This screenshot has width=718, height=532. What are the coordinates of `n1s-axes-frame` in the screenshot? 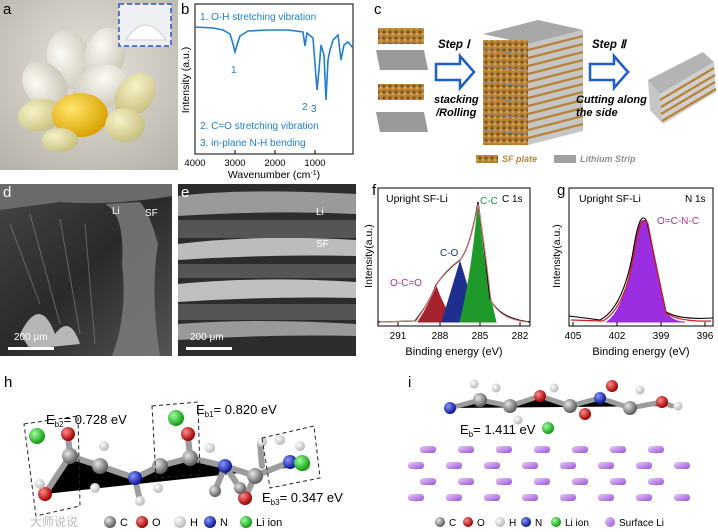 It's located at (641, 257).